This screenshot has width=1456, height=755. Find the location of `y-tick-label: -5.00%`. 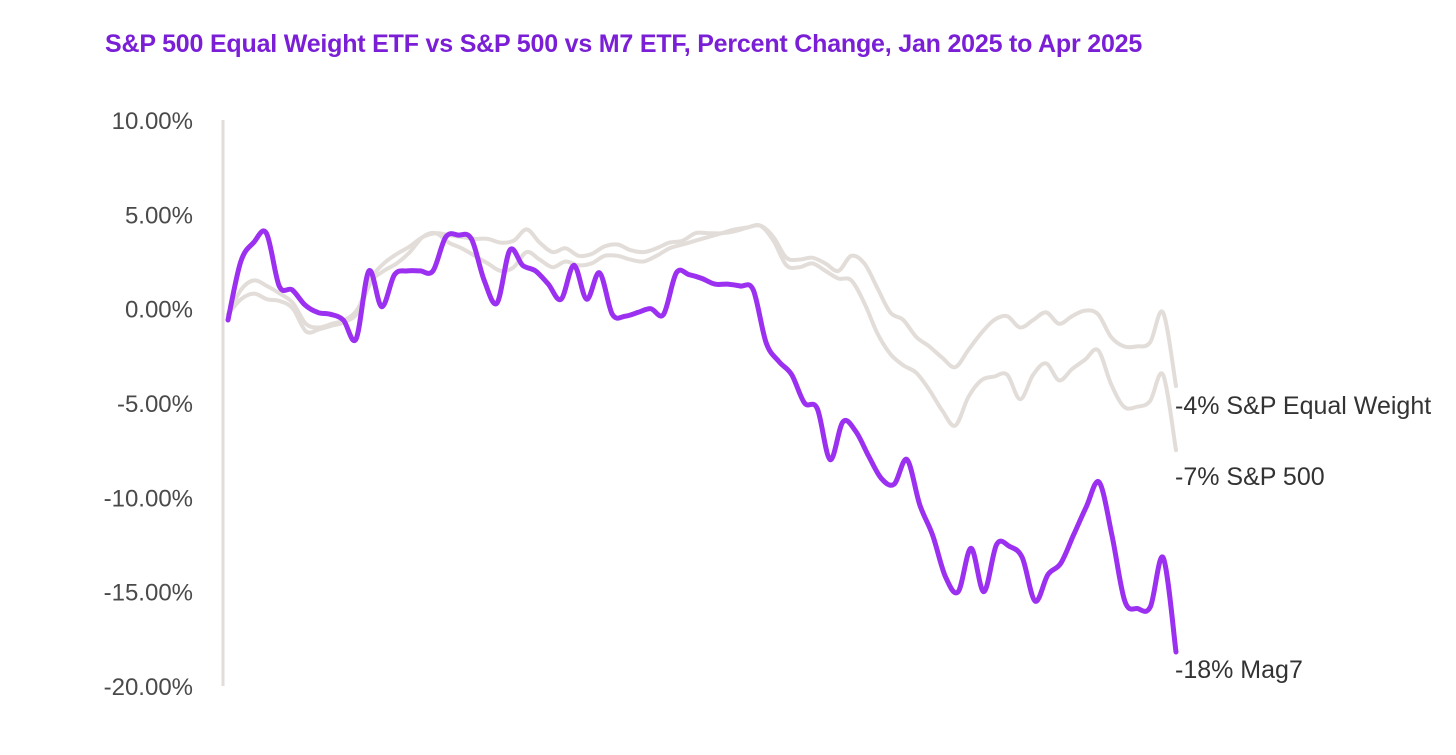

y-tick-label: -5.00% is located at coordinates (155, 404).